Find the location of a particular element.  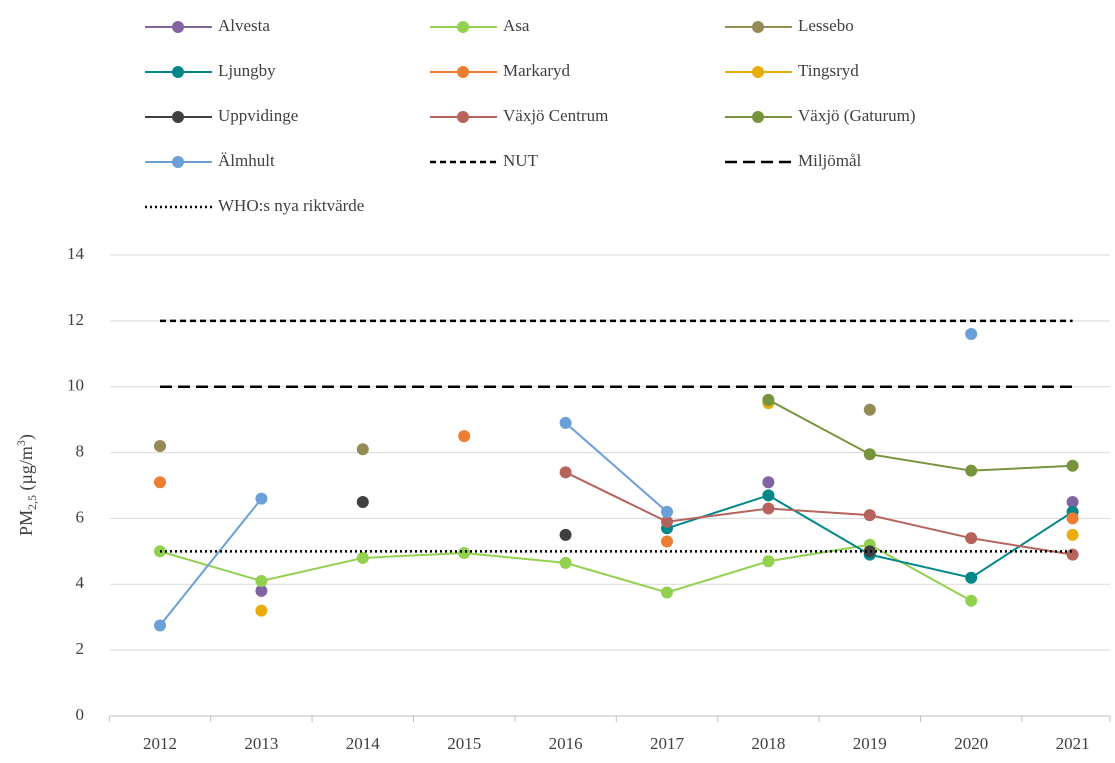

x-tick-label: 2012 is located at coordinates (160, 743).